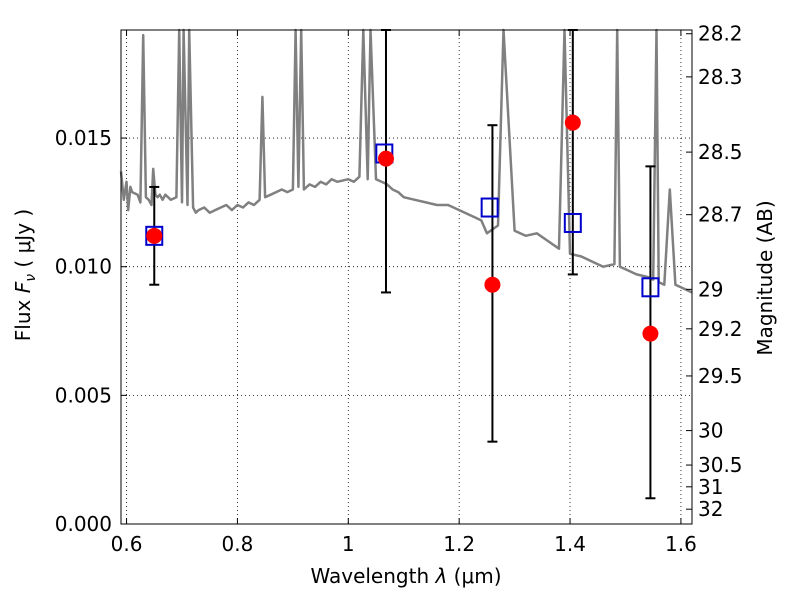 Image resolution: width=800 pixels, height=600 pixels. I want to click on x-axis-label: Wavelength λ (μm), so click(405, 576).